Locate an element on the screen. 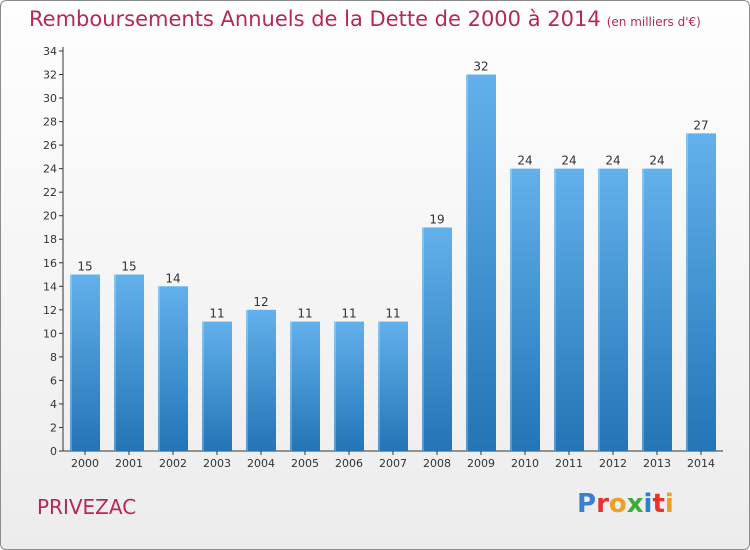 The height and width of the screenshot is (550, 750). y-tick-label: 30 is located at coordinates (50, 98).